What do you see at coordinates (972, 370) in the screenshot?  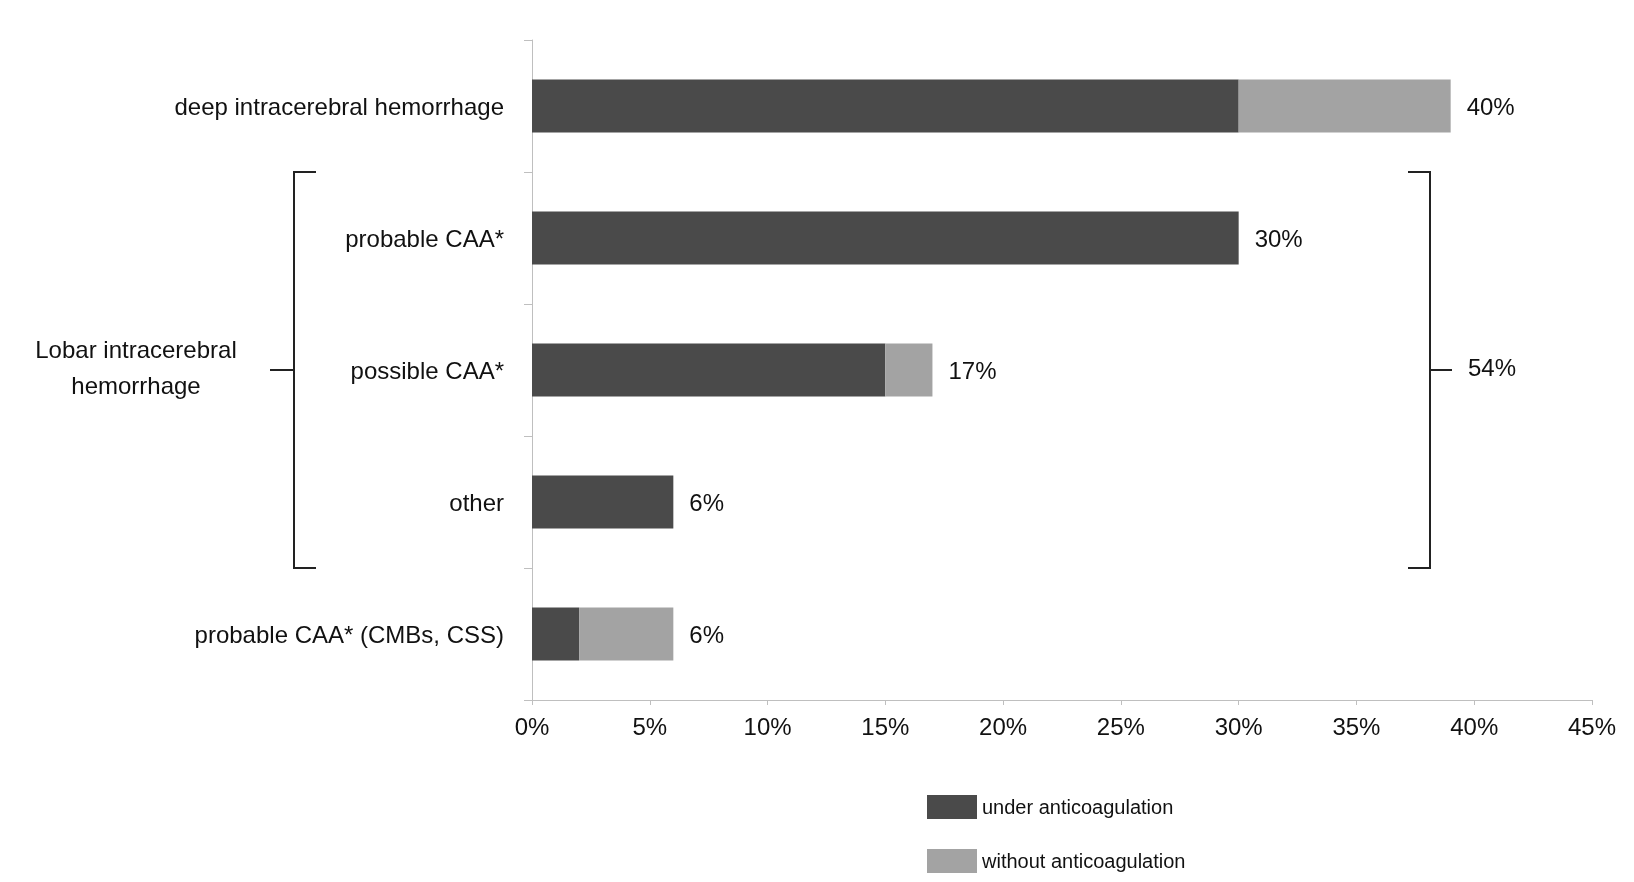 I see `total-label: 17%` at bounding box center [972, 370].